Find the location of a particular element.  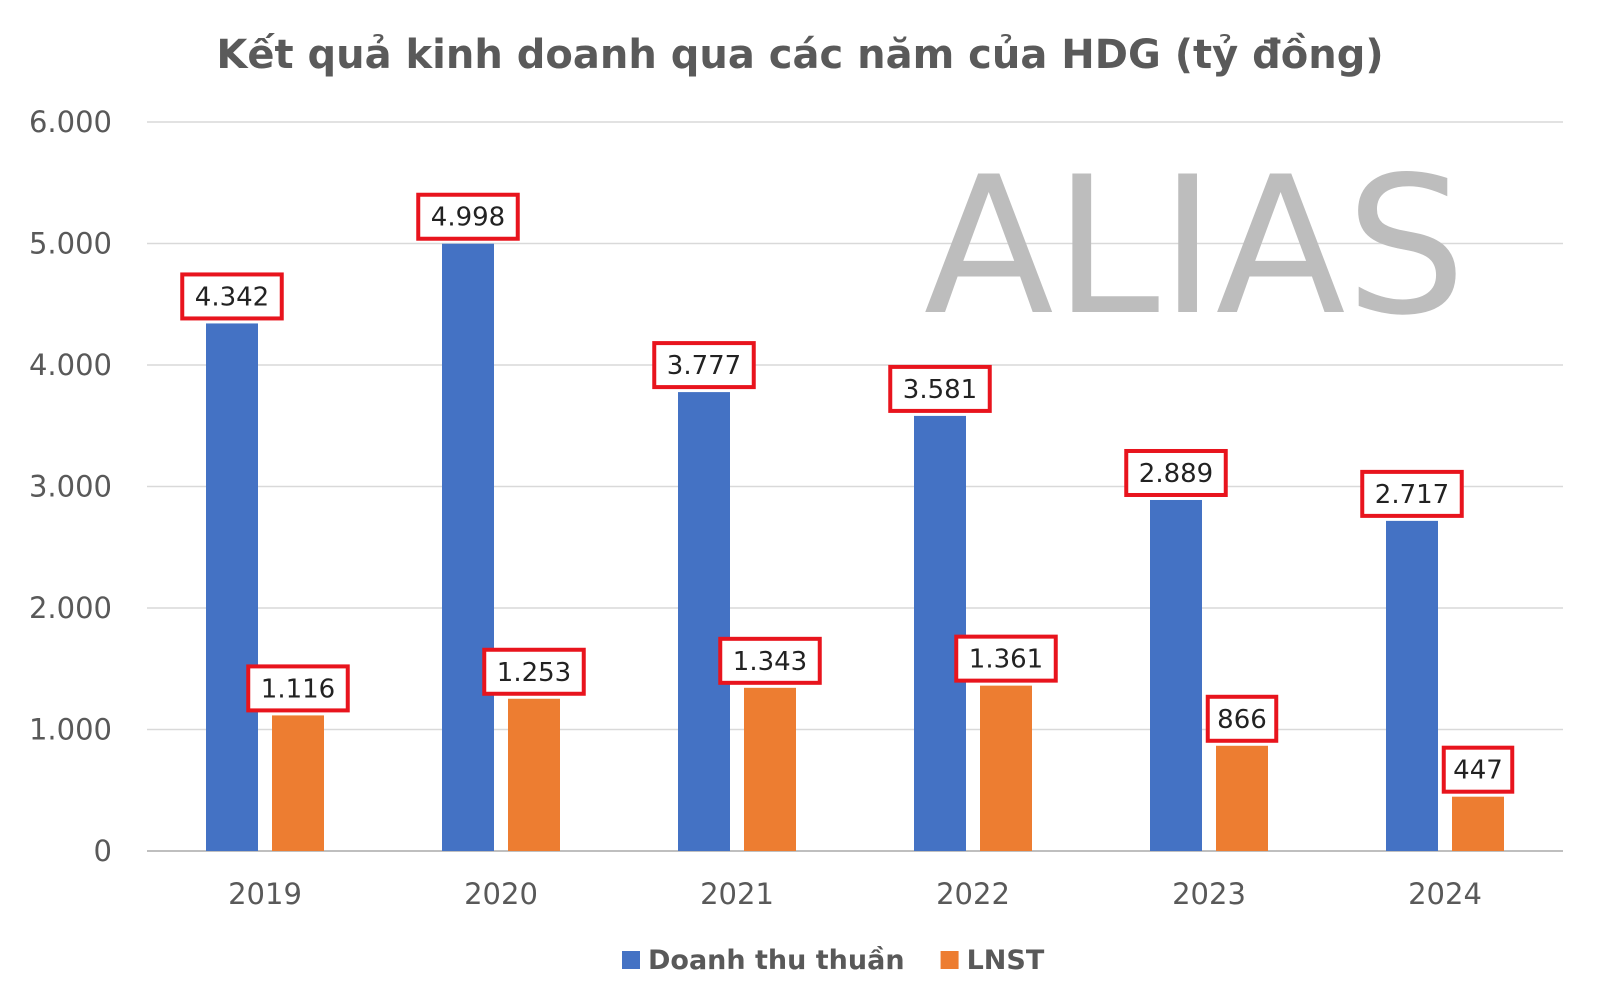

y-tick-label: 5.000 is located at coordinates (70, 244).